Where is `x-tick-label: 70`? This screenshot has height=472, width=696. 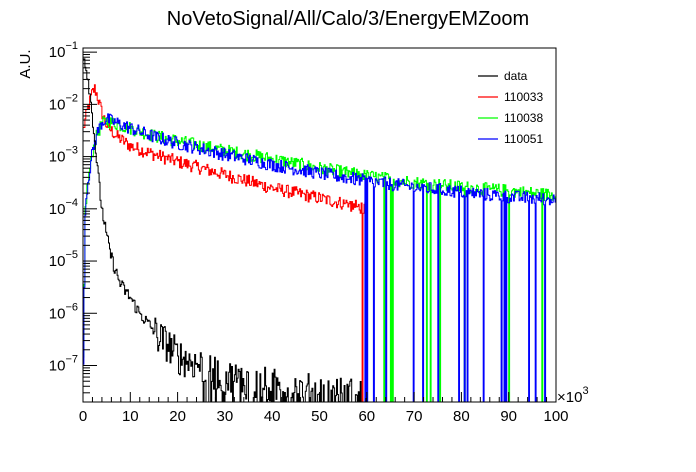
x-tick-label: 70 is located at coordinates (414, 416).